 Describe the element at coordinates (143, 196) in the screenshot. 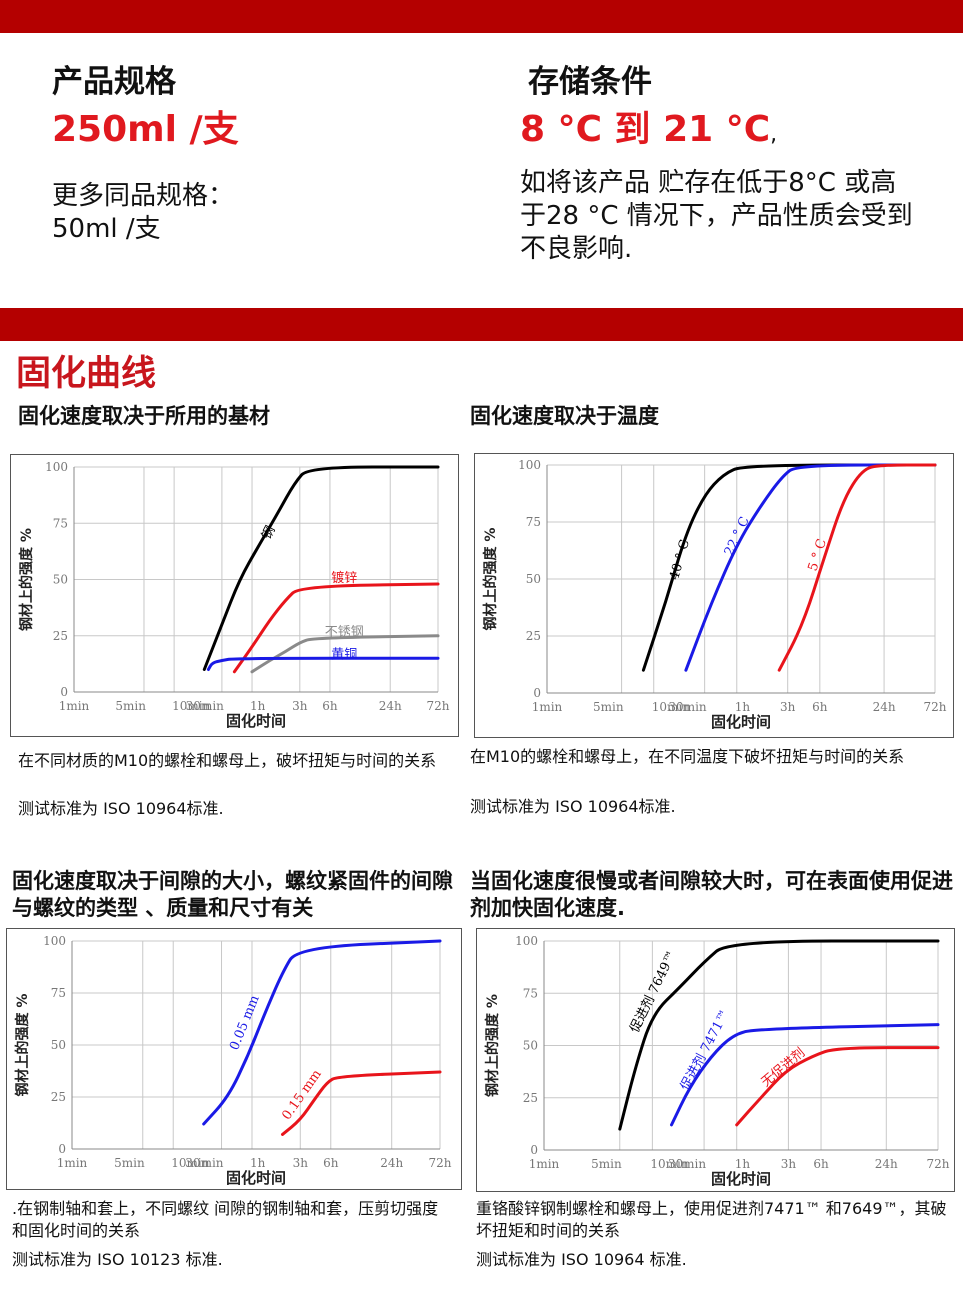

I see `more-spec-label: 更多同品规格：` at that location.